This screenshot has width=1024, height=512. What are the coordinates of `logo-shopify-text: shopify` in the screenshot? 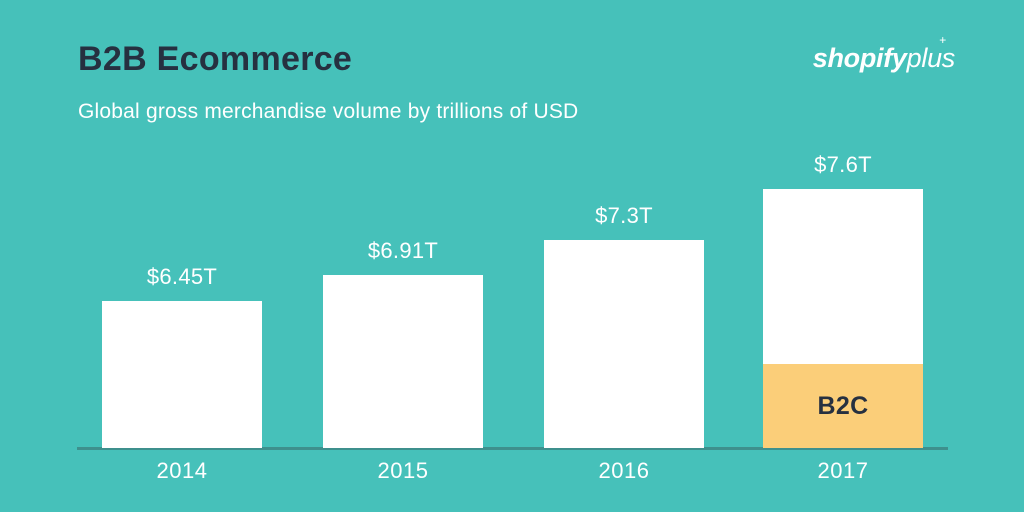 It's located at (859, 58).